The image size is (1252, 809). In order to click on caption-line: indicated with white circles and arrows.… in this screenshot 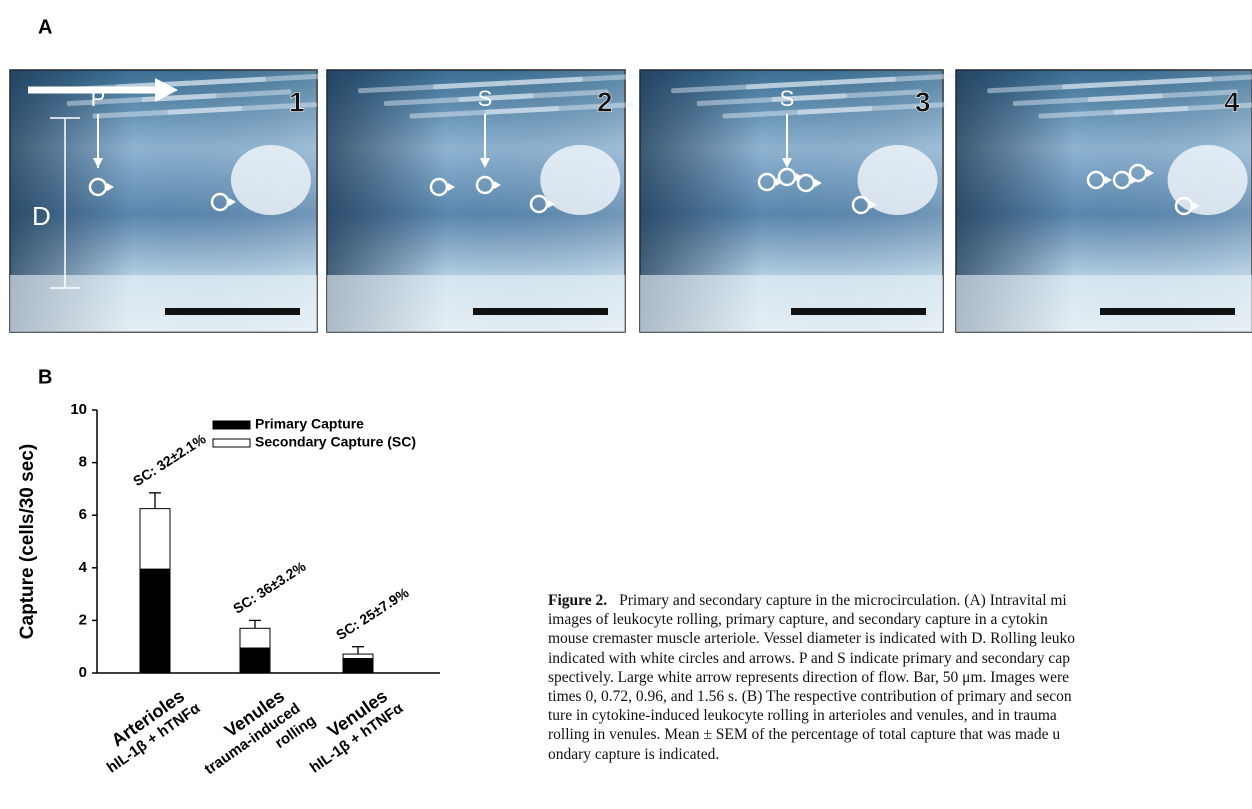, I will do `click(900, 658)`.